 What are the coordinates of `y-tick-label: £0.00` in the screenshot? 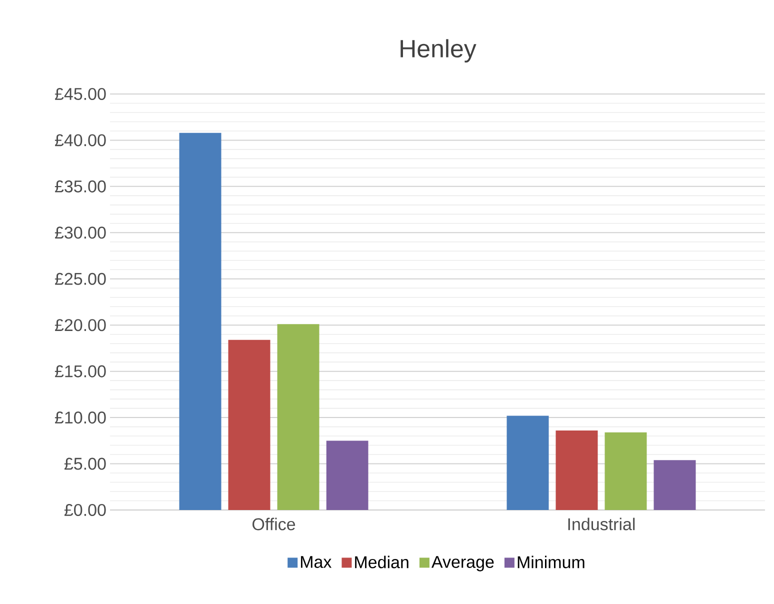 It's located at (85, 510).